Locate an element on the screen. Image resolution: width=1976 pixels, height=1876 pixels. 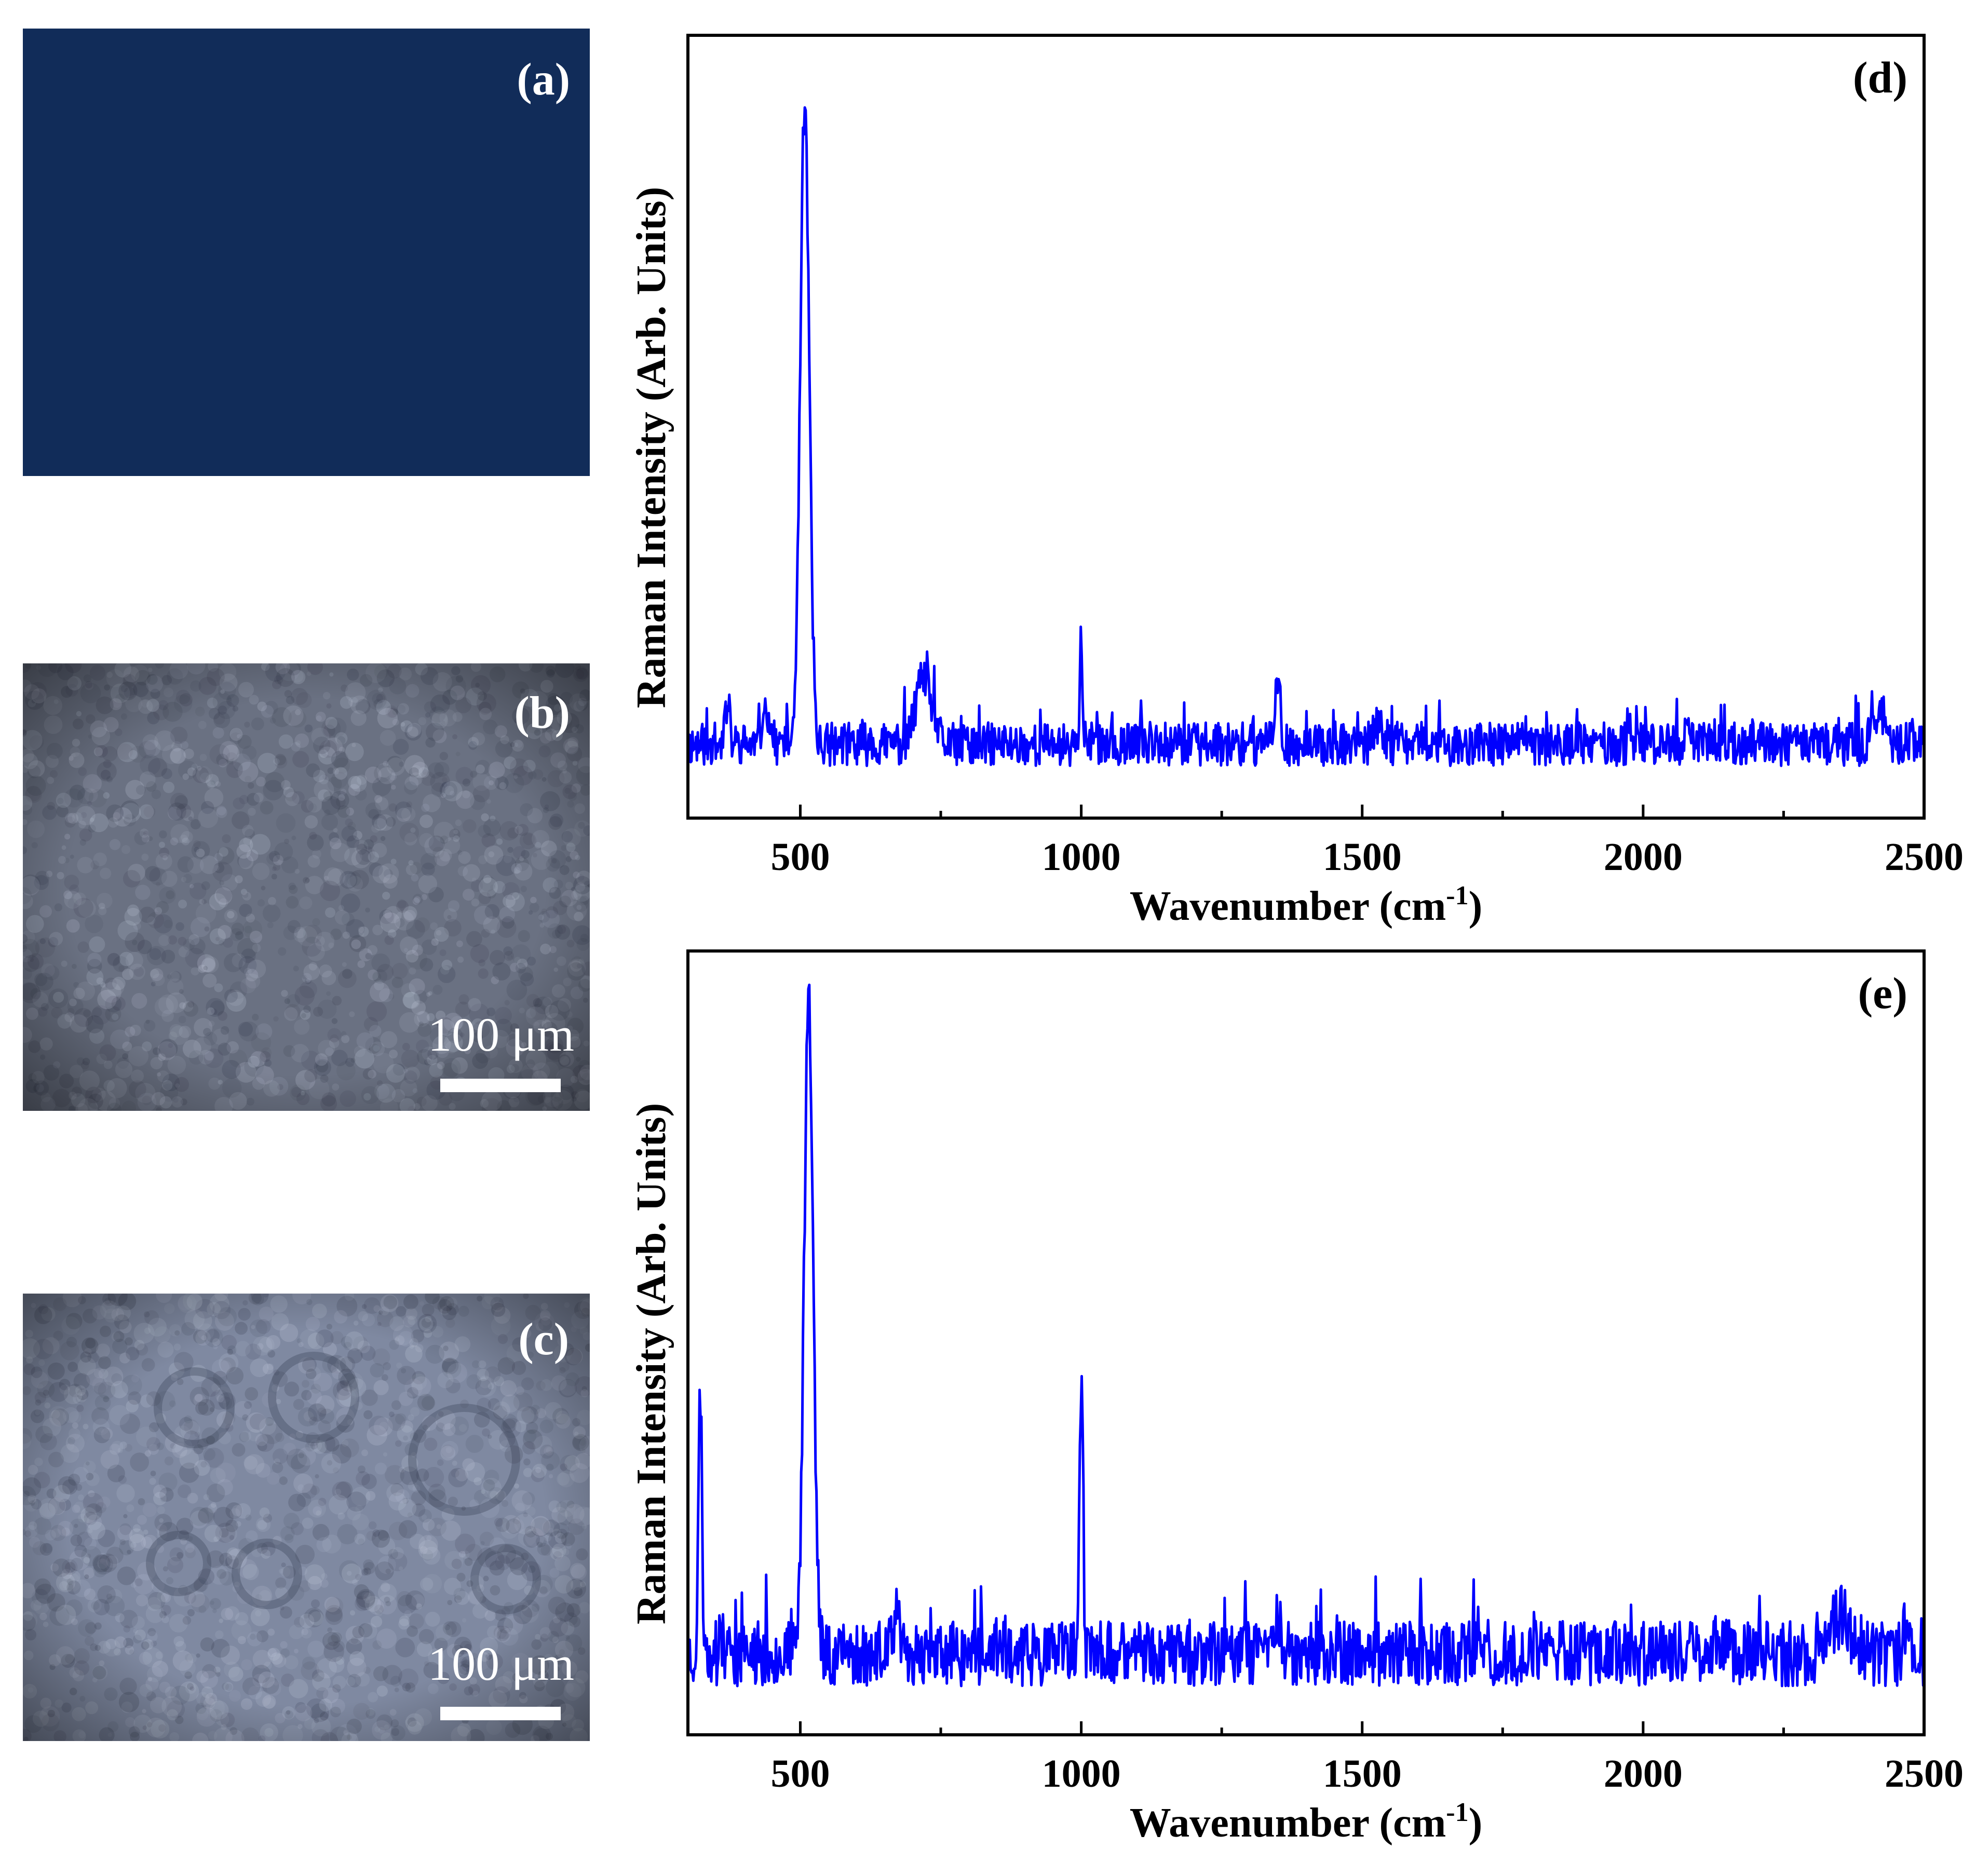
scale-bar-c is located at coordinates (501, 1713).